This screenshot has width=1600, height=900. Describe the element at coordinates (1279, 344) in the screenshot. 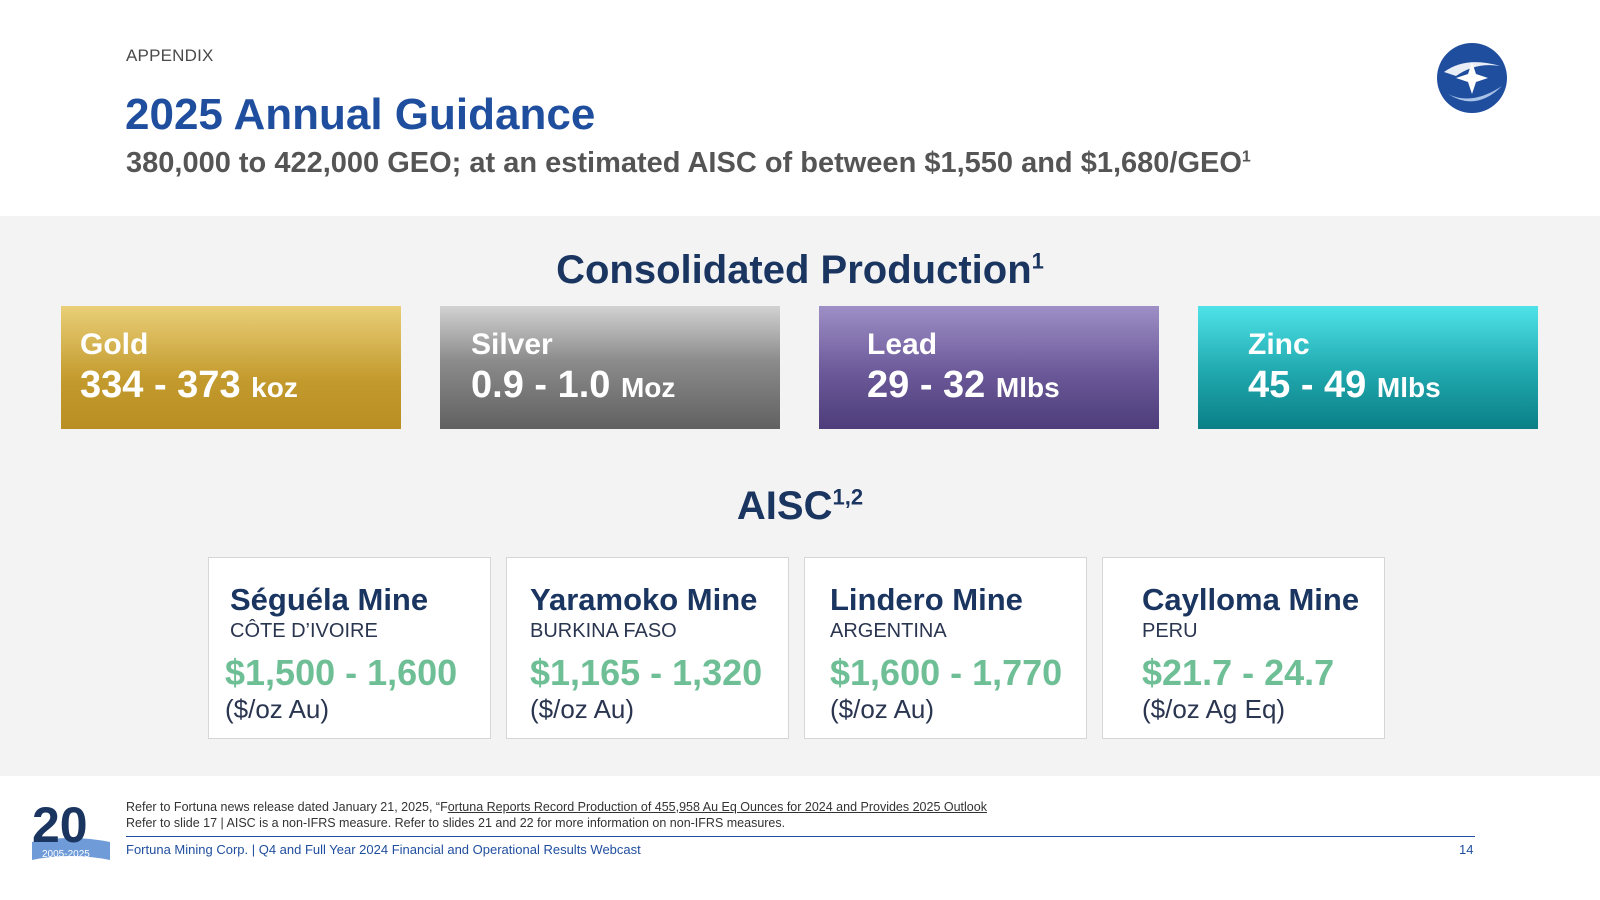

I see `zinc-label: Zinc` at that location.